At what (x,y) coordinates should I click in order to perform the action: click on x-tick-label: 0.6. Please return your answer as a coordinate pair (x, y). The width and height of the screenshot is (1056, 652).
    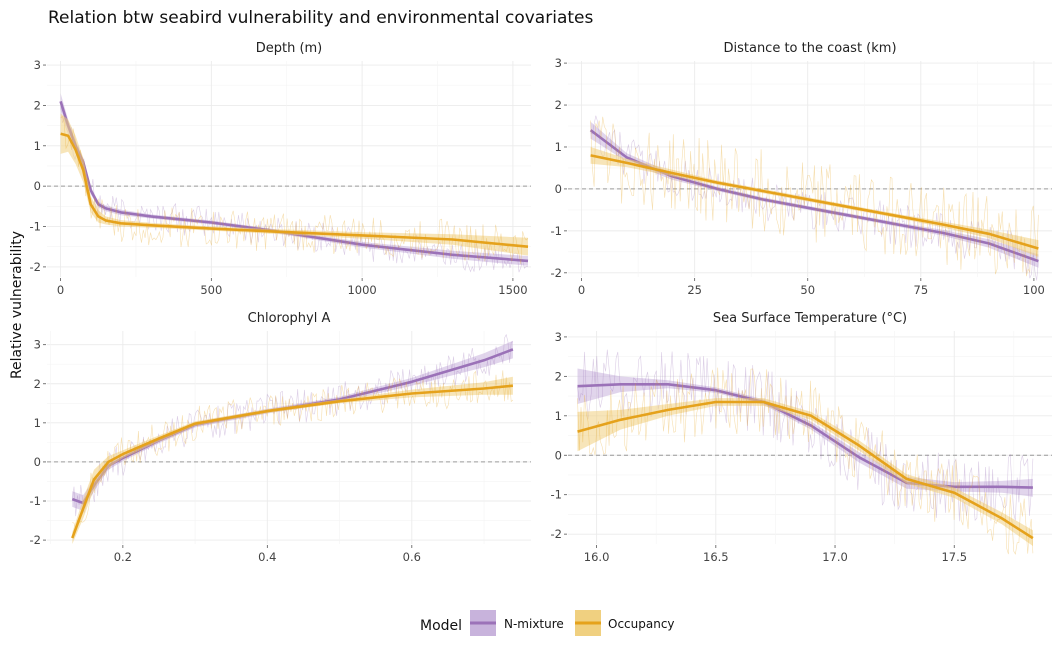
    Looking at the image, I should click on (412, 557).